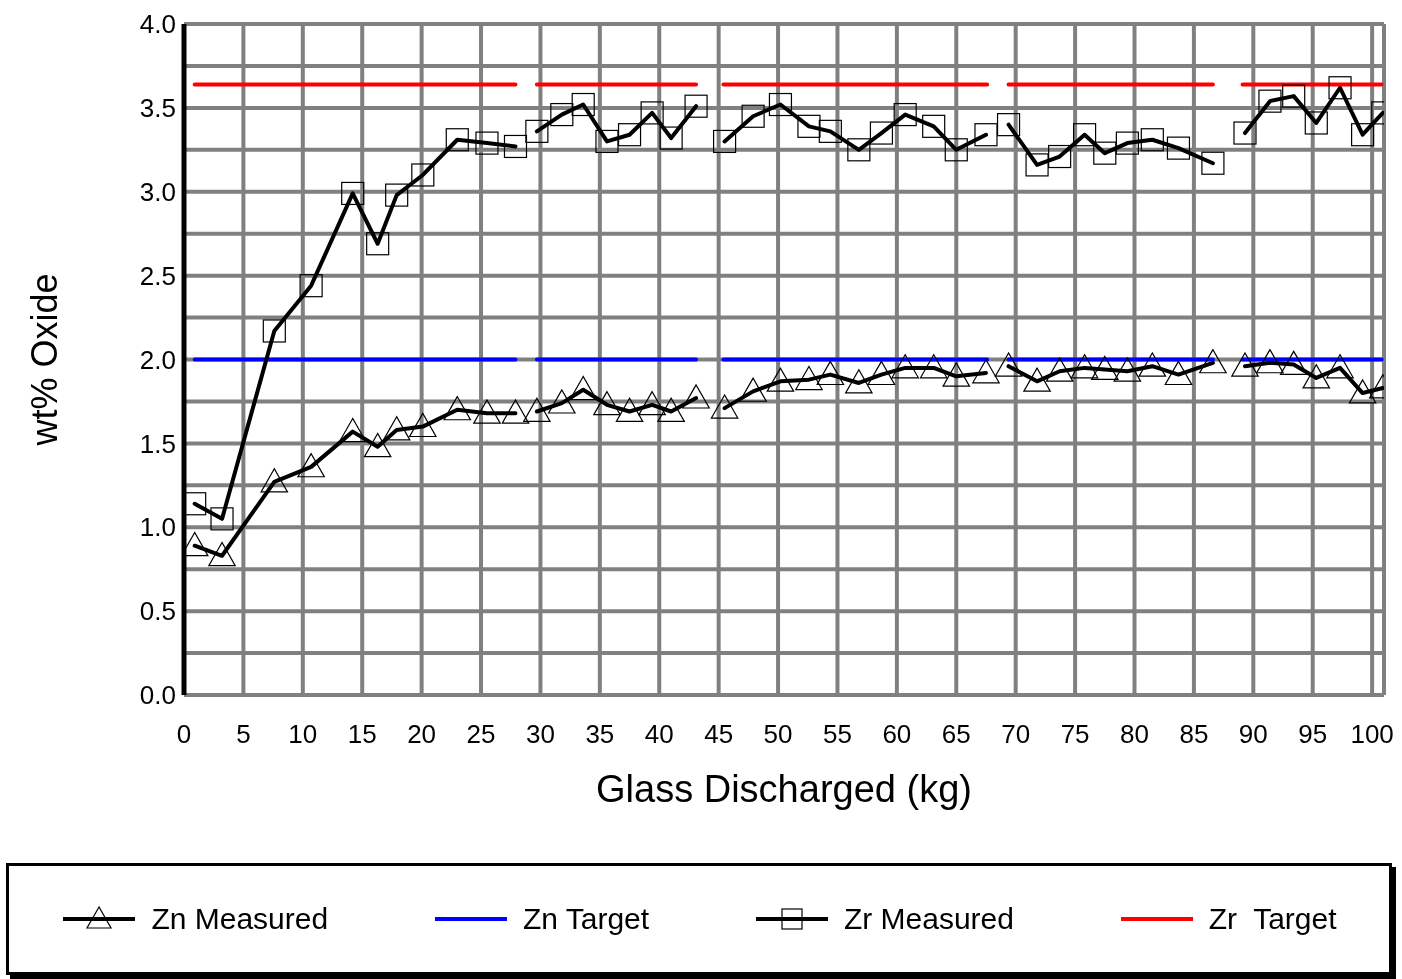 This screenshot has width=1402, height=979. What do you see at coordinates (784, 789) in the screenshot?
I see `x-axis-title: Glass Discharged (kg)` at bounding box center [784, 789].